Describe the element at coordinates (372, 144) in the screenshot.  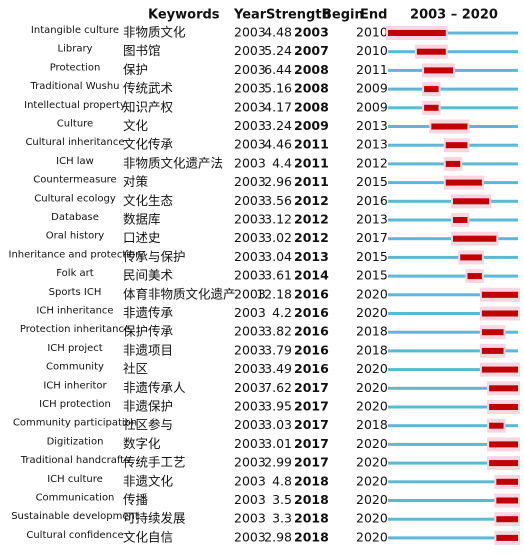
I see `end: 2013` at that location.